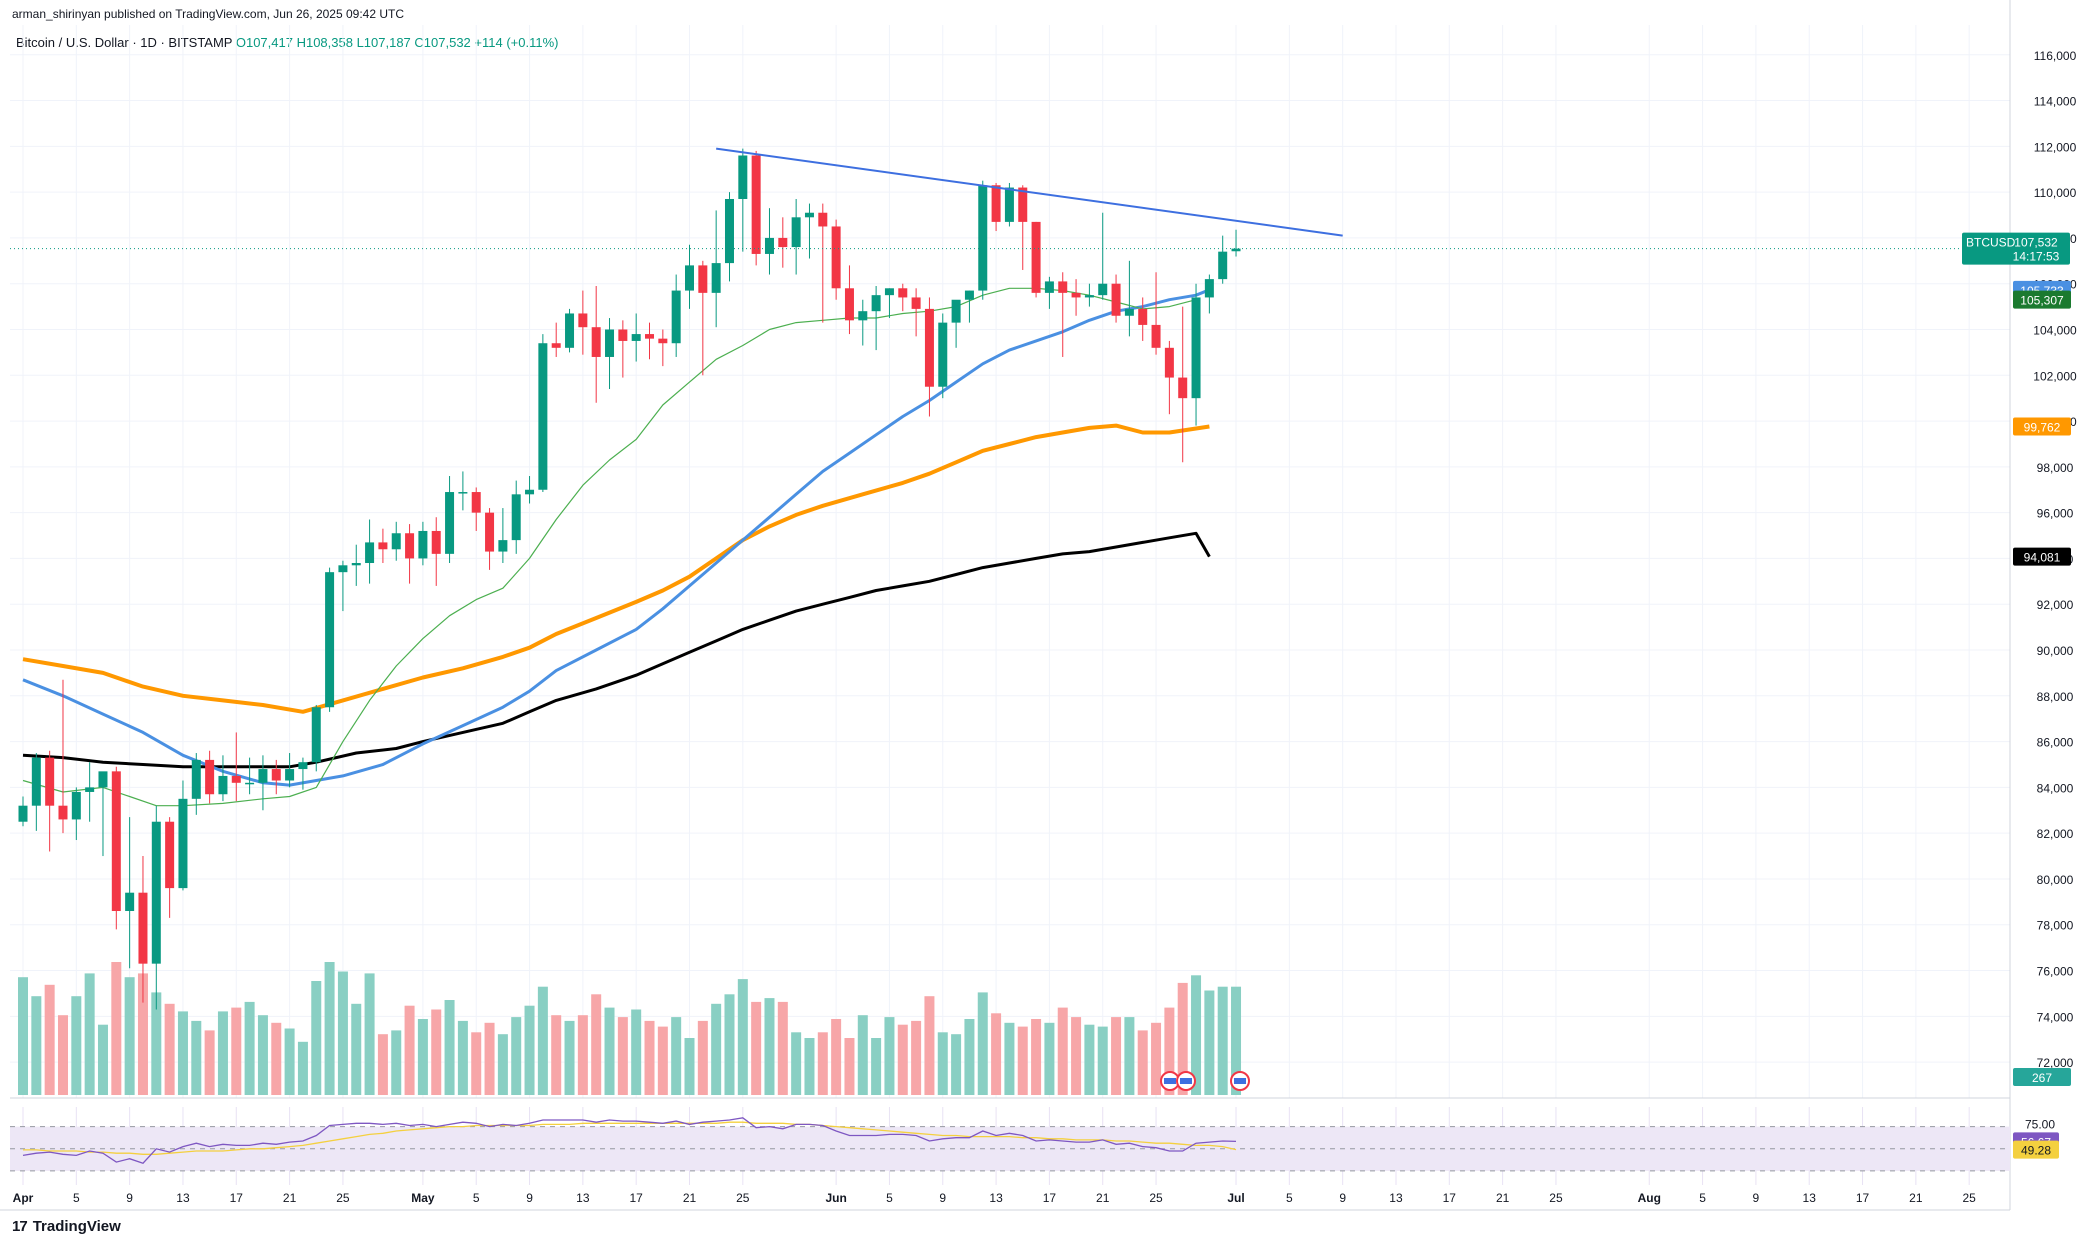 The image size is (2084, 1244). I want to click on y-tick-label: 90,000, so click(2055, 651).